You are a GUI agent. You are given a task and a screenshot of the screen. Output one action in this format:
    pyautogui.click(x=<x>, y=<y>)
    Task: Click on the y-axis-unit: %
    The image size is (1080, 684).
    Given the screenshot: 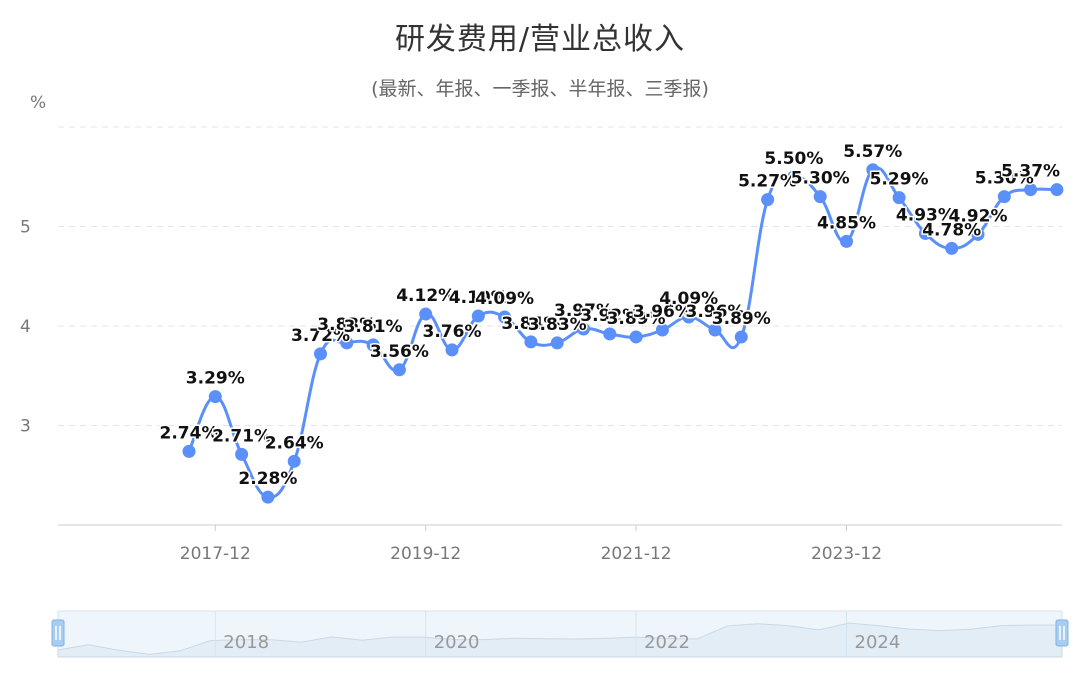 What is the action you would take?
    pyautogui.click(x=38, y=103)
    